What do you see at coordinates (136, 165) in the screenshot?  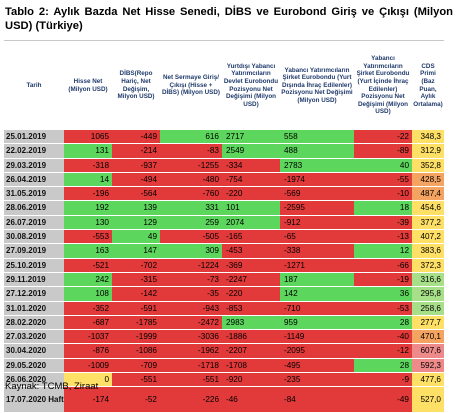 I see `value-cell: -937` at bounding box center [136, 165].